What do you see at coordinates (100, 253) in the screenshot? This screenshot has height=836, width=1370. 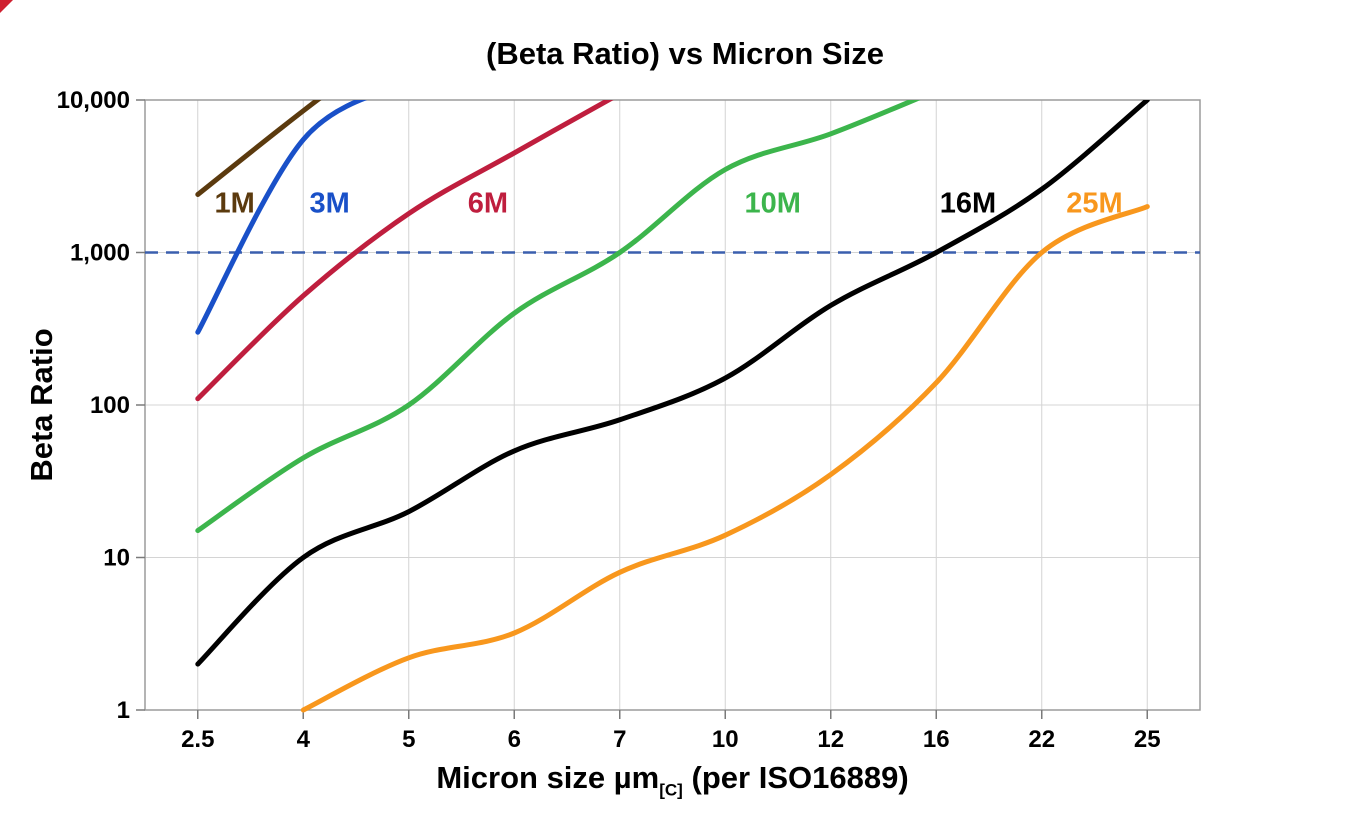 I see `y-tick-label: 1,000` at bounding box center [100, 253].